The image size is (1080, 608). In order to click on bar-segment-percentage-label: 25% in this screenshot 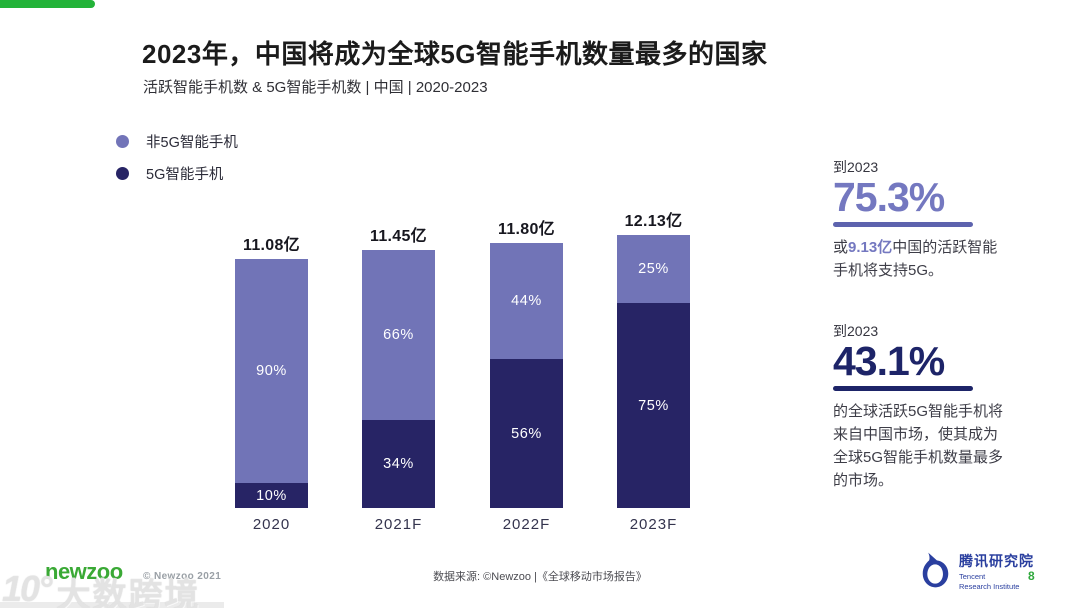, I will do `click(653, 269)`.